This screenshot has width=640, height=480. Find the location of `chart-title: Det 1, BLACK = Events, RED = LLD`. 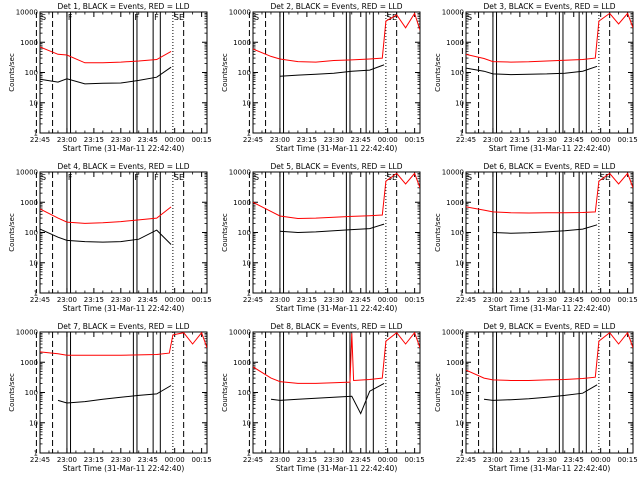

chart-title: Det 1, BLACK = Events, RED = LLD is located at coordinates (123, 6).